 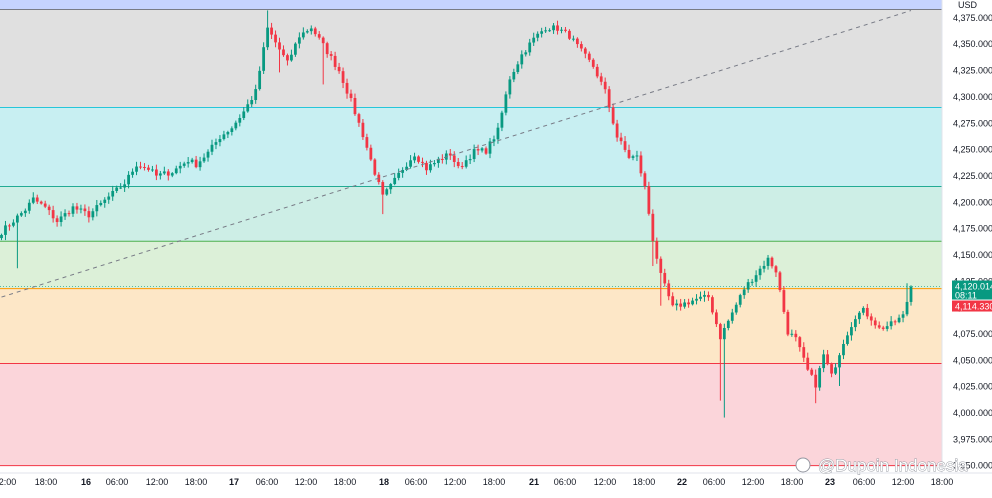 I want to click on price-axis, so click(x=967, y=236).